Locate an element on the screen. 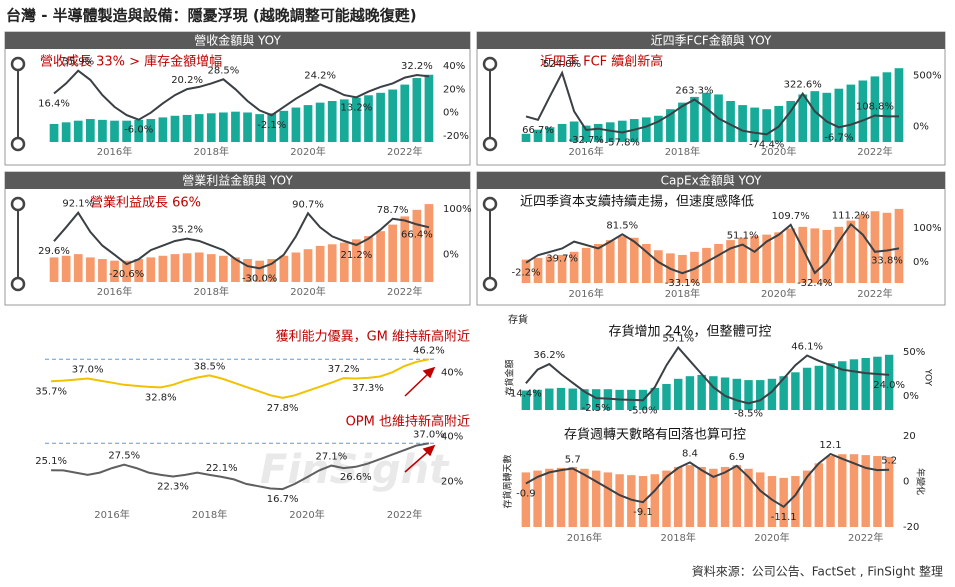 The width and height of the screenshot is (955, 587). data-label: -74.4% is located at coordinates (766, 144).